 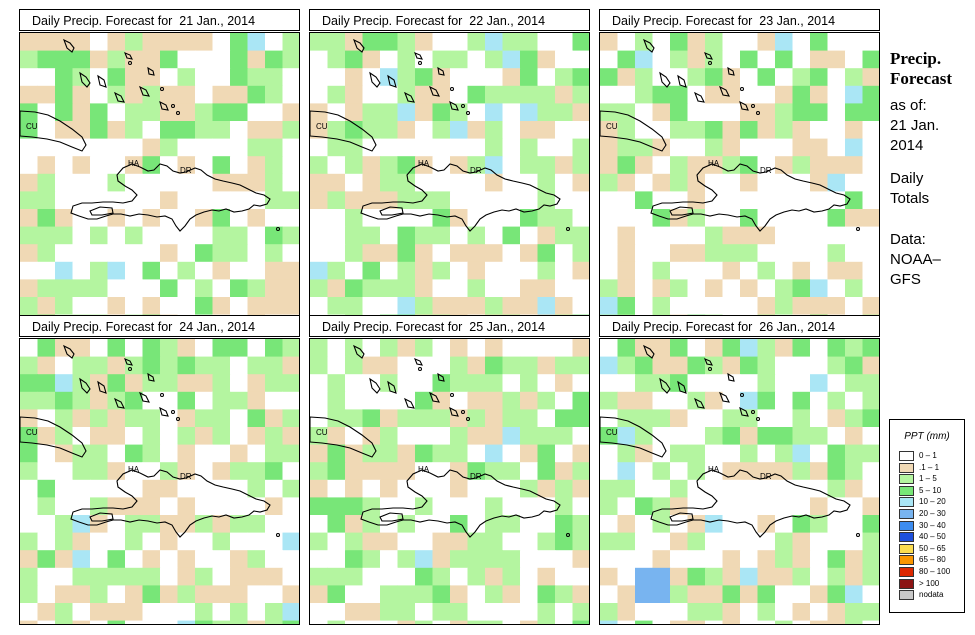 What do you see at coordinates (186, 476) in the screenshot?
I see `dr-label: DR` at bounding box center [186, 476].